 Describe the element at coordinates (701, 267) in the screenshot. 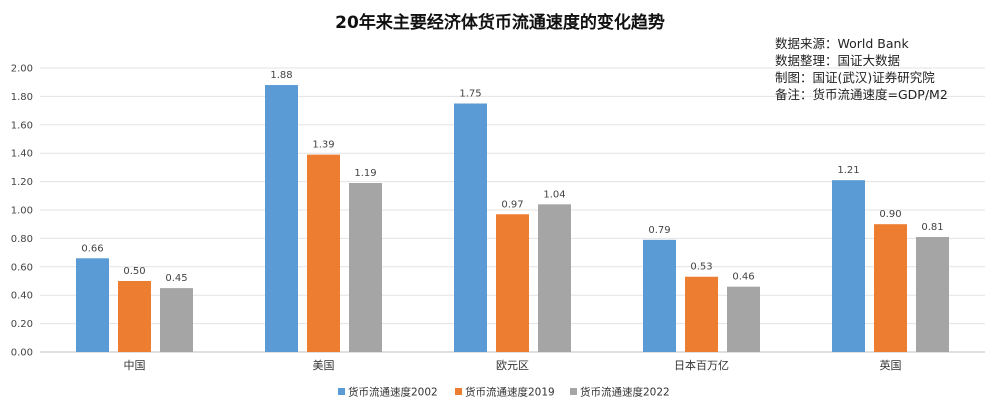

I see `bar-value-label: 0.53` at that location.